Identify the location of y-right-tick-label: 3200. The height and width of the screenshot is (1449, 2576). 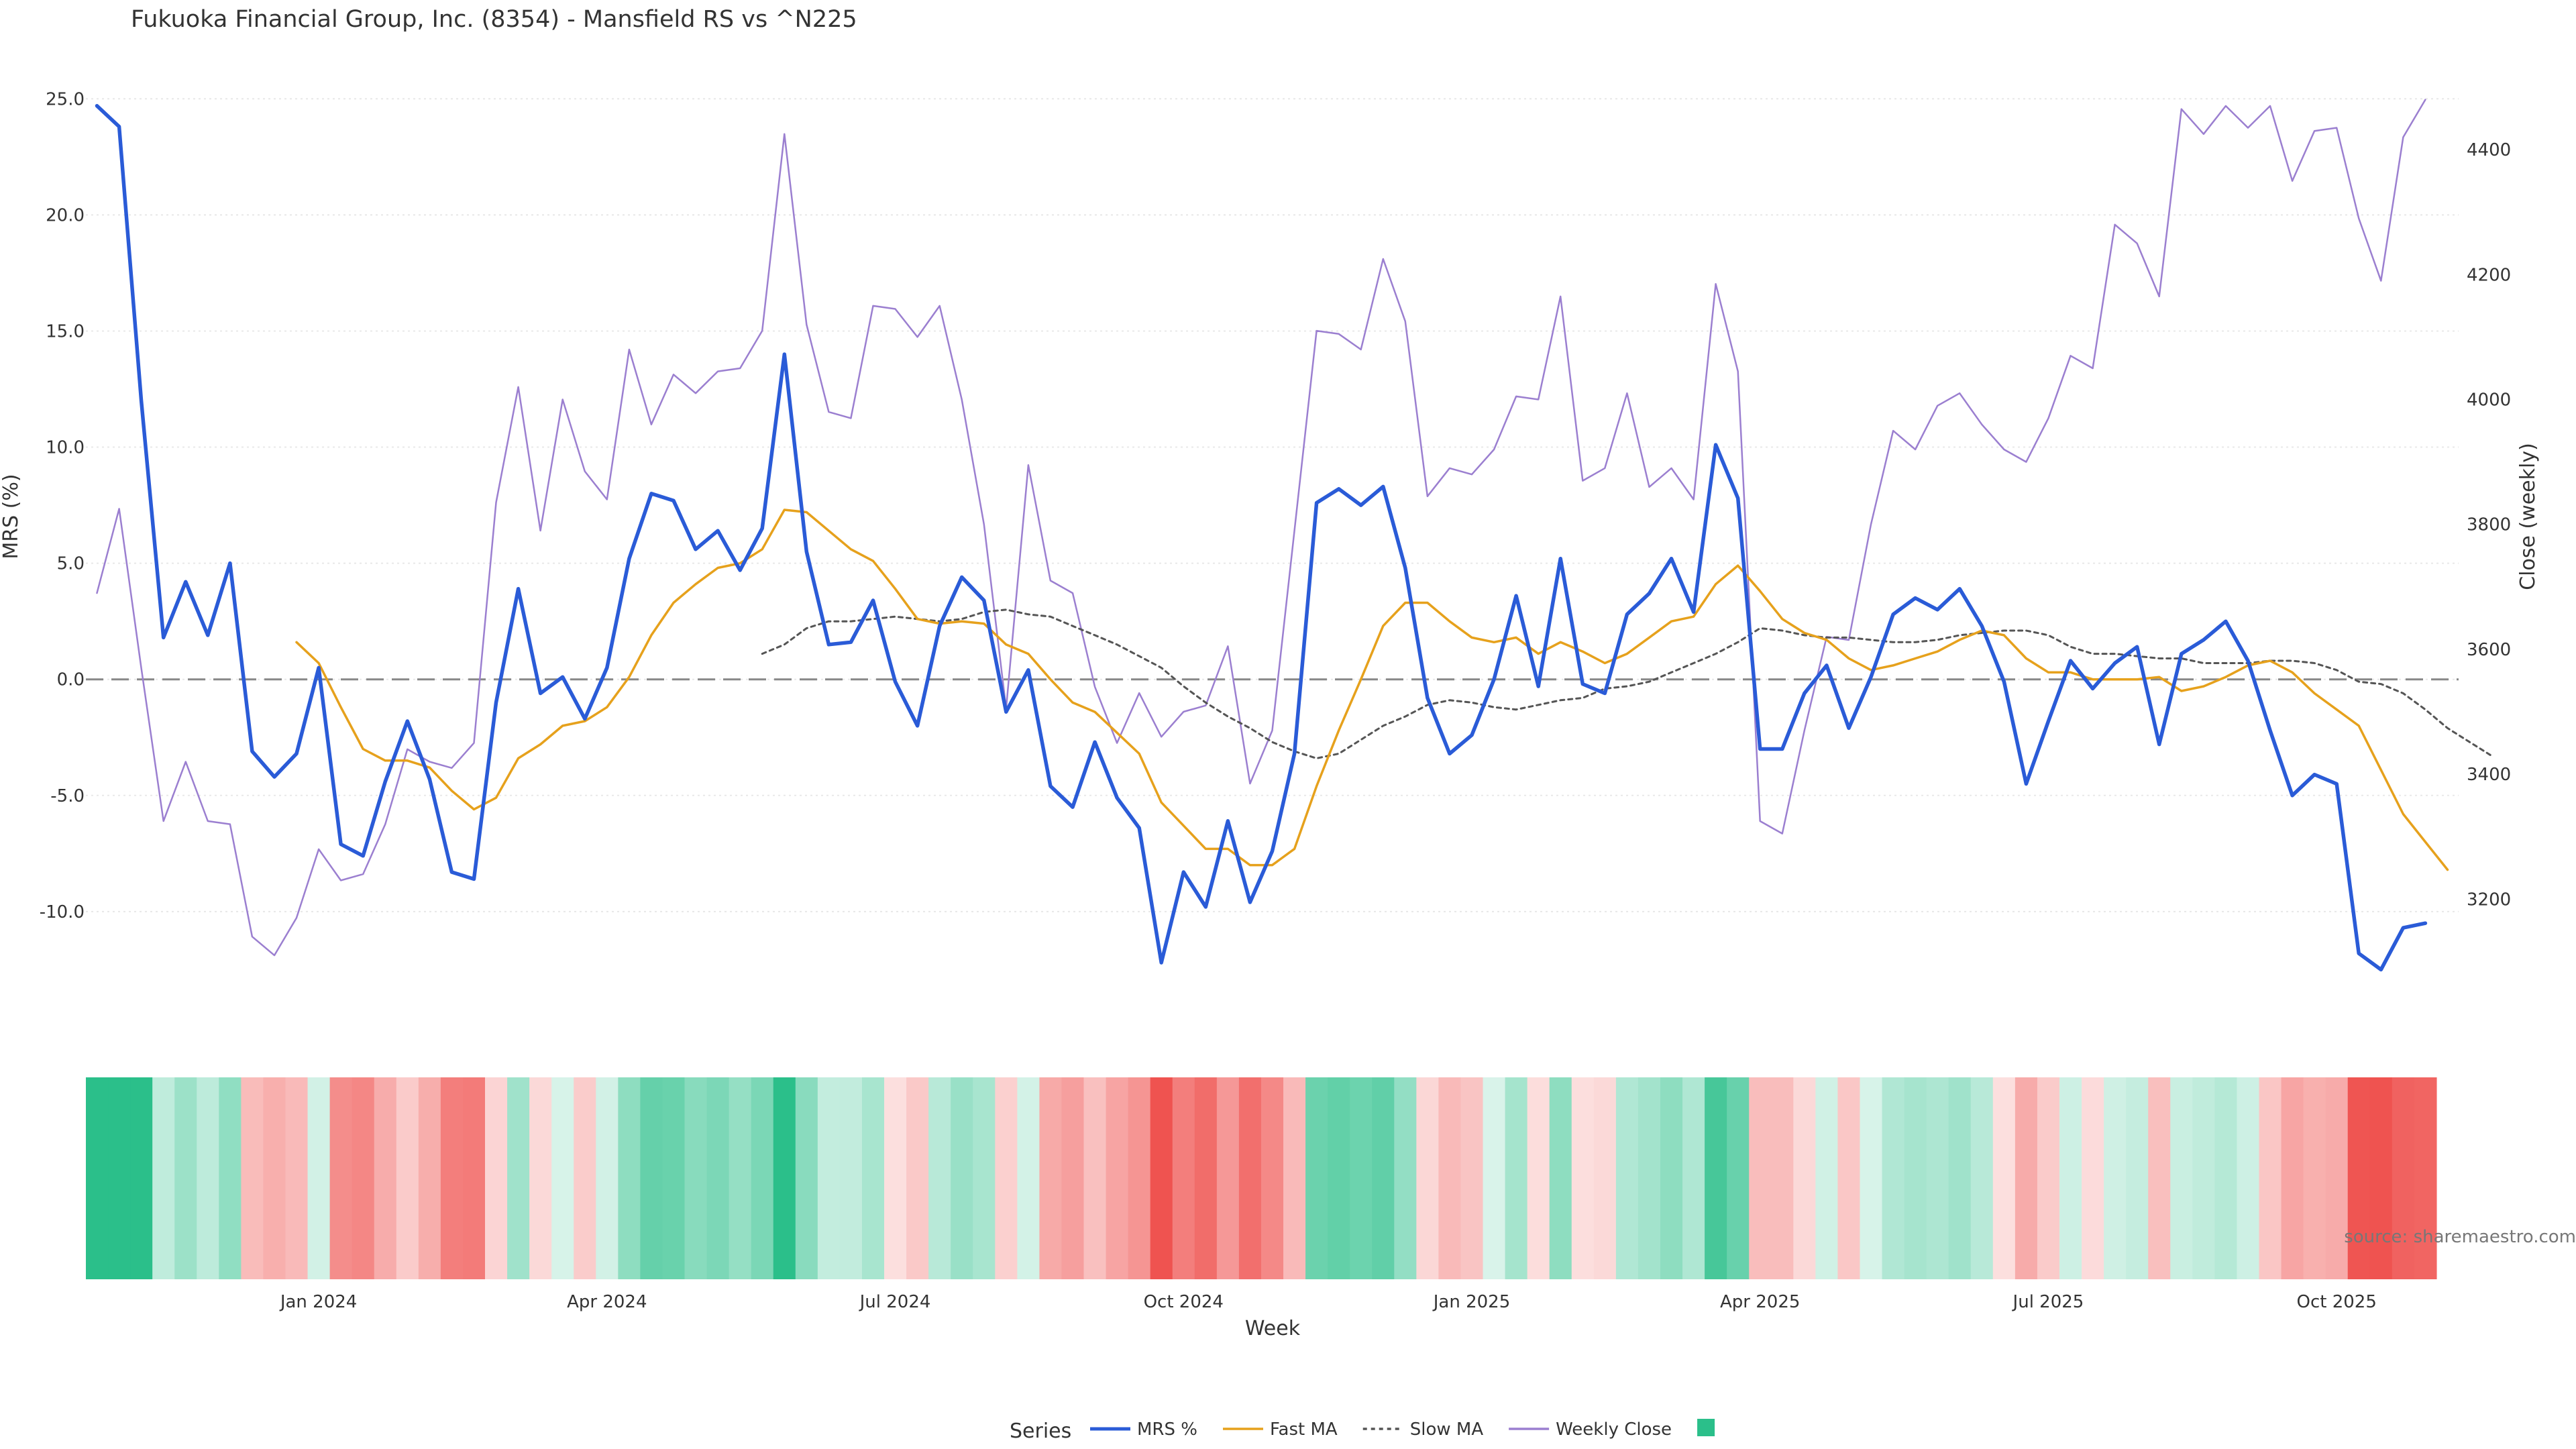
(2489, 900).